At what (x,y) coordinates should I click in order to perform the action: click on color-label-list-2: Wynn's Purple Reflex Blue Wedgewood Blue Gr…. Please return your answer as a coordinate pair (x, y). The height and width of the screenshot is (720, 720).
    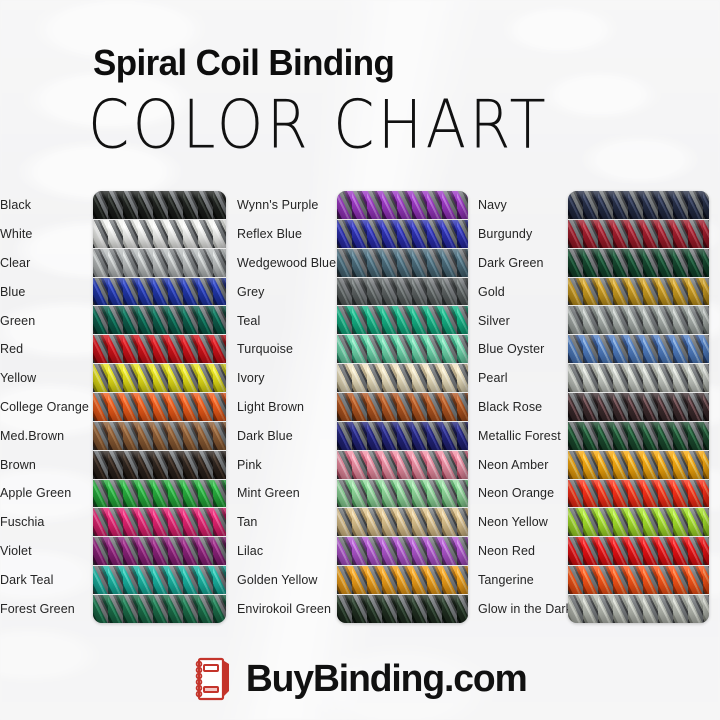
    Looking at the image, I should click on (286, 407).